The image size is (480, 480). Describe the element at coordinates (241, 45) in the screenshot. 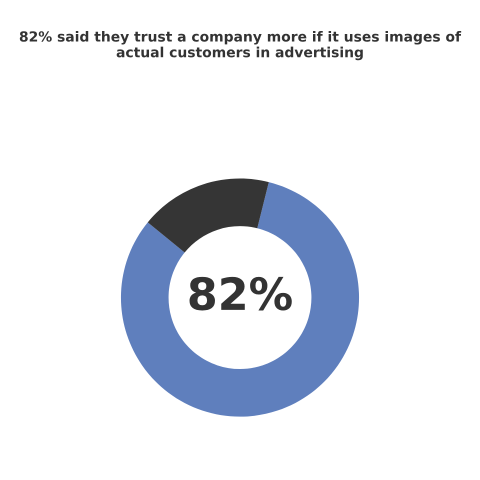

I see `chart-title: 82% said they trust a company more if it uses images of actual customers in advertising` at that location.